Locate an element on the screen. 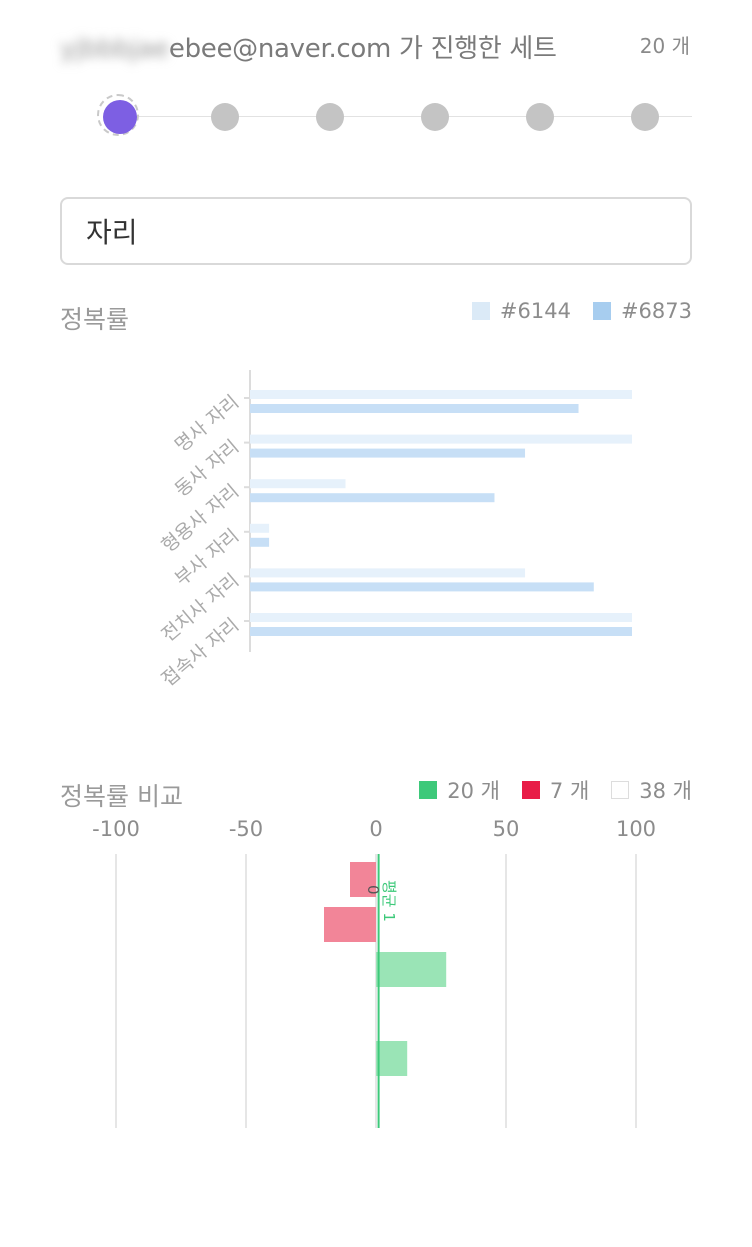  heading-suffix: 가 진행한 세트 is located at coordinates (474, 49).